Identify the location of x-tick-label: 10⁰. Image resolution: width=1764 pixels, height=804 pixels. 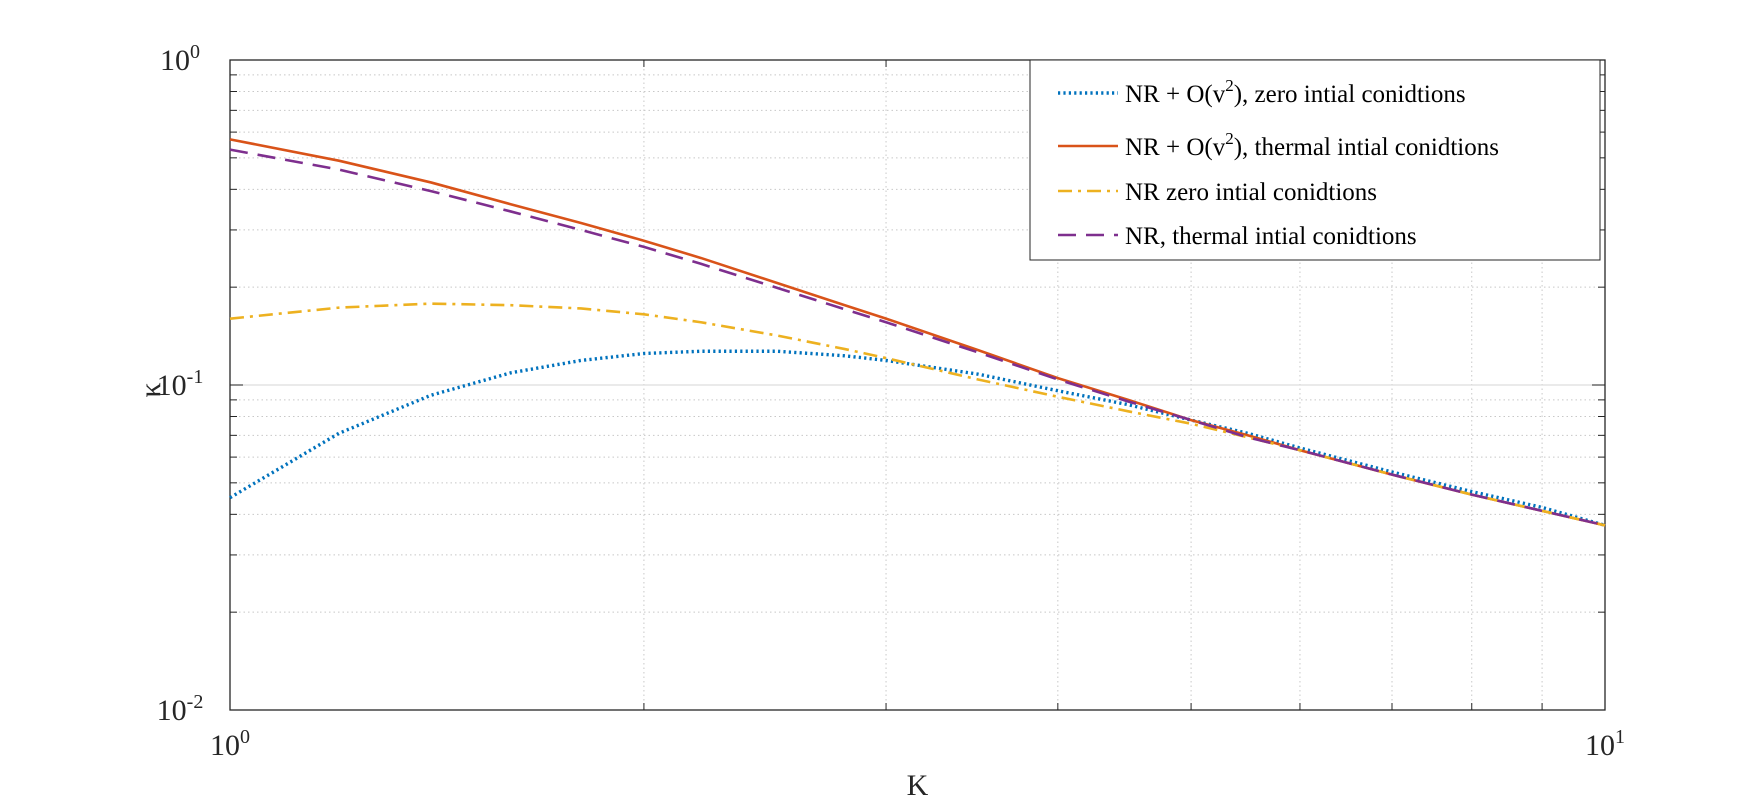
(230, 744).